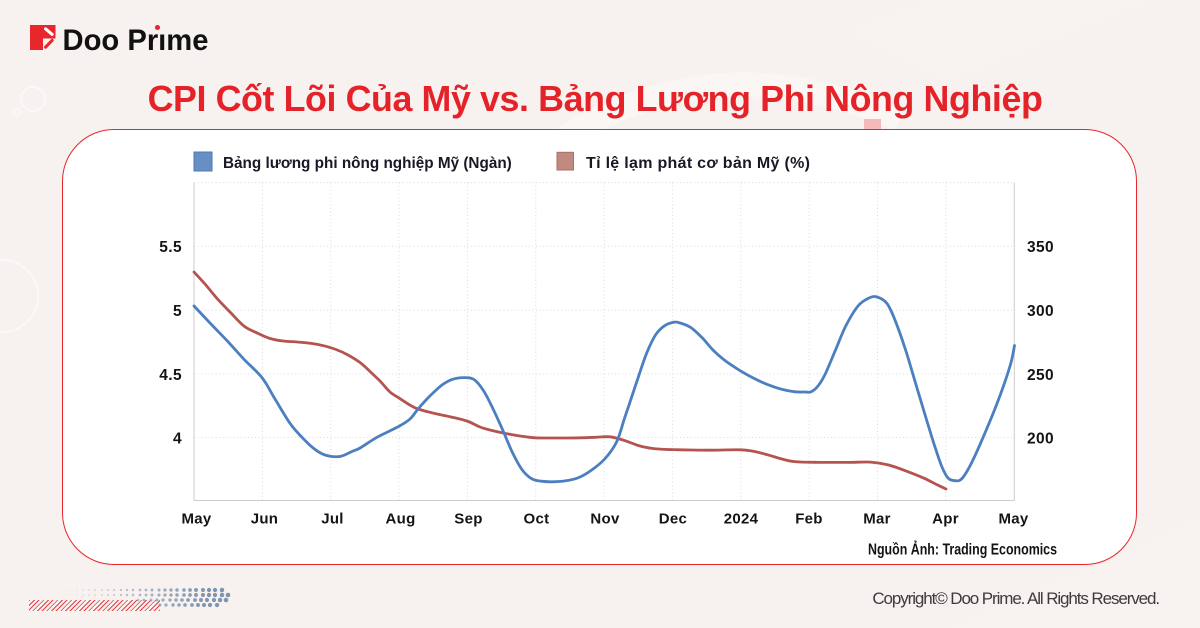 Image resolution: width=1200 pixels, height=628 pixels. Describe the element at coordinates (877, 519) in the screenshot. I see `svg-text: Mar` at that location.